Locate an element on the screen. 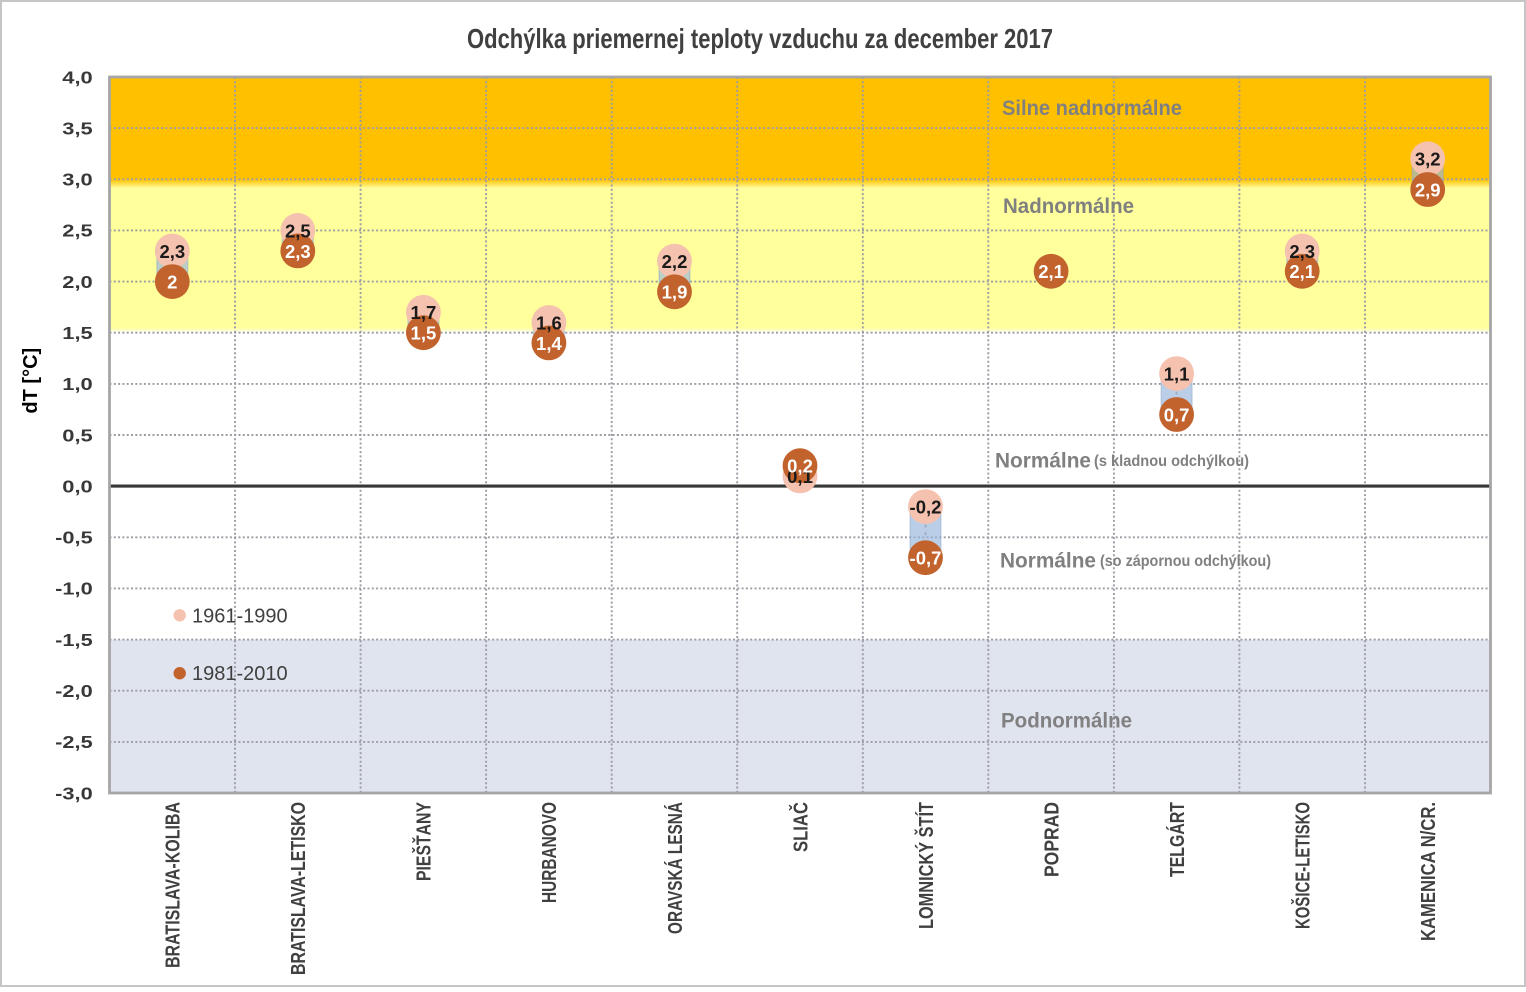 Image resolution: width=1526 pixels, height=992 pixels. svg-text: Podnormálne is located at coordinates (1066, 721).